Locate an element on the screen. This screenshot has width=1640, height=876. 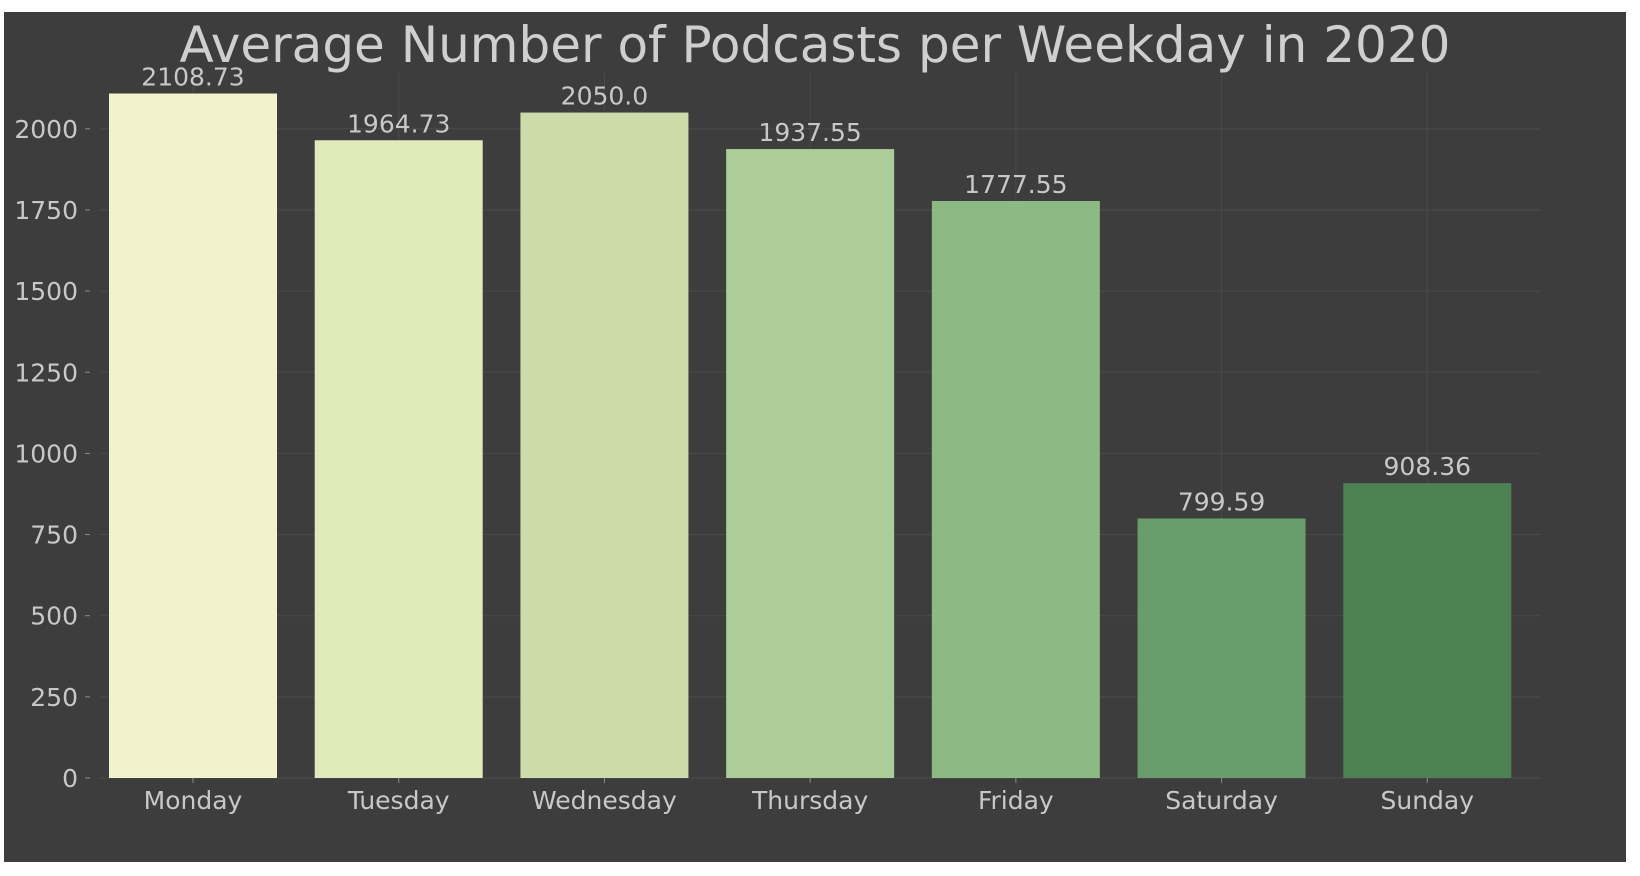
bar-monday is located at coordinates (193, 435).